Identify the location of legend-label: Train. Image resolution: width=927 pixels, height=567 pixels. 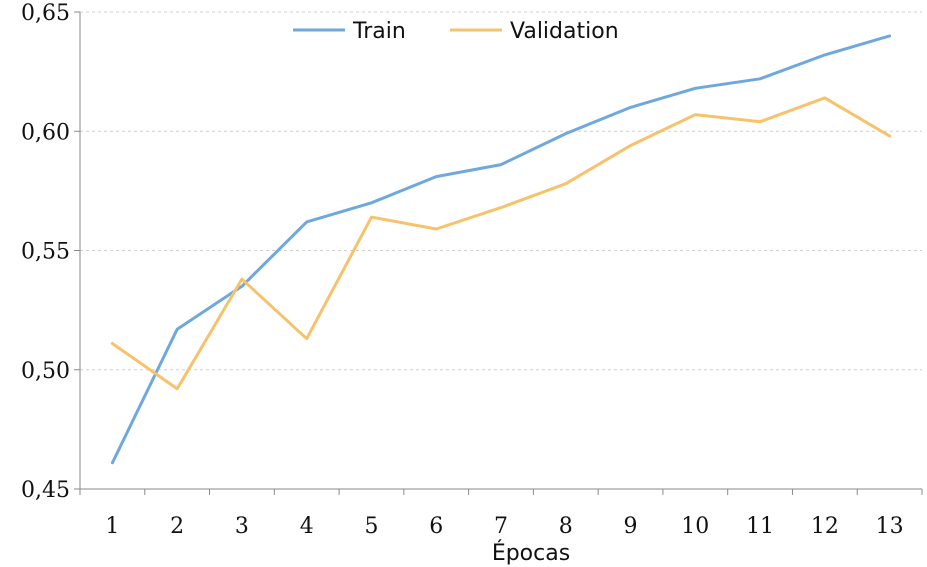
(379, 31).